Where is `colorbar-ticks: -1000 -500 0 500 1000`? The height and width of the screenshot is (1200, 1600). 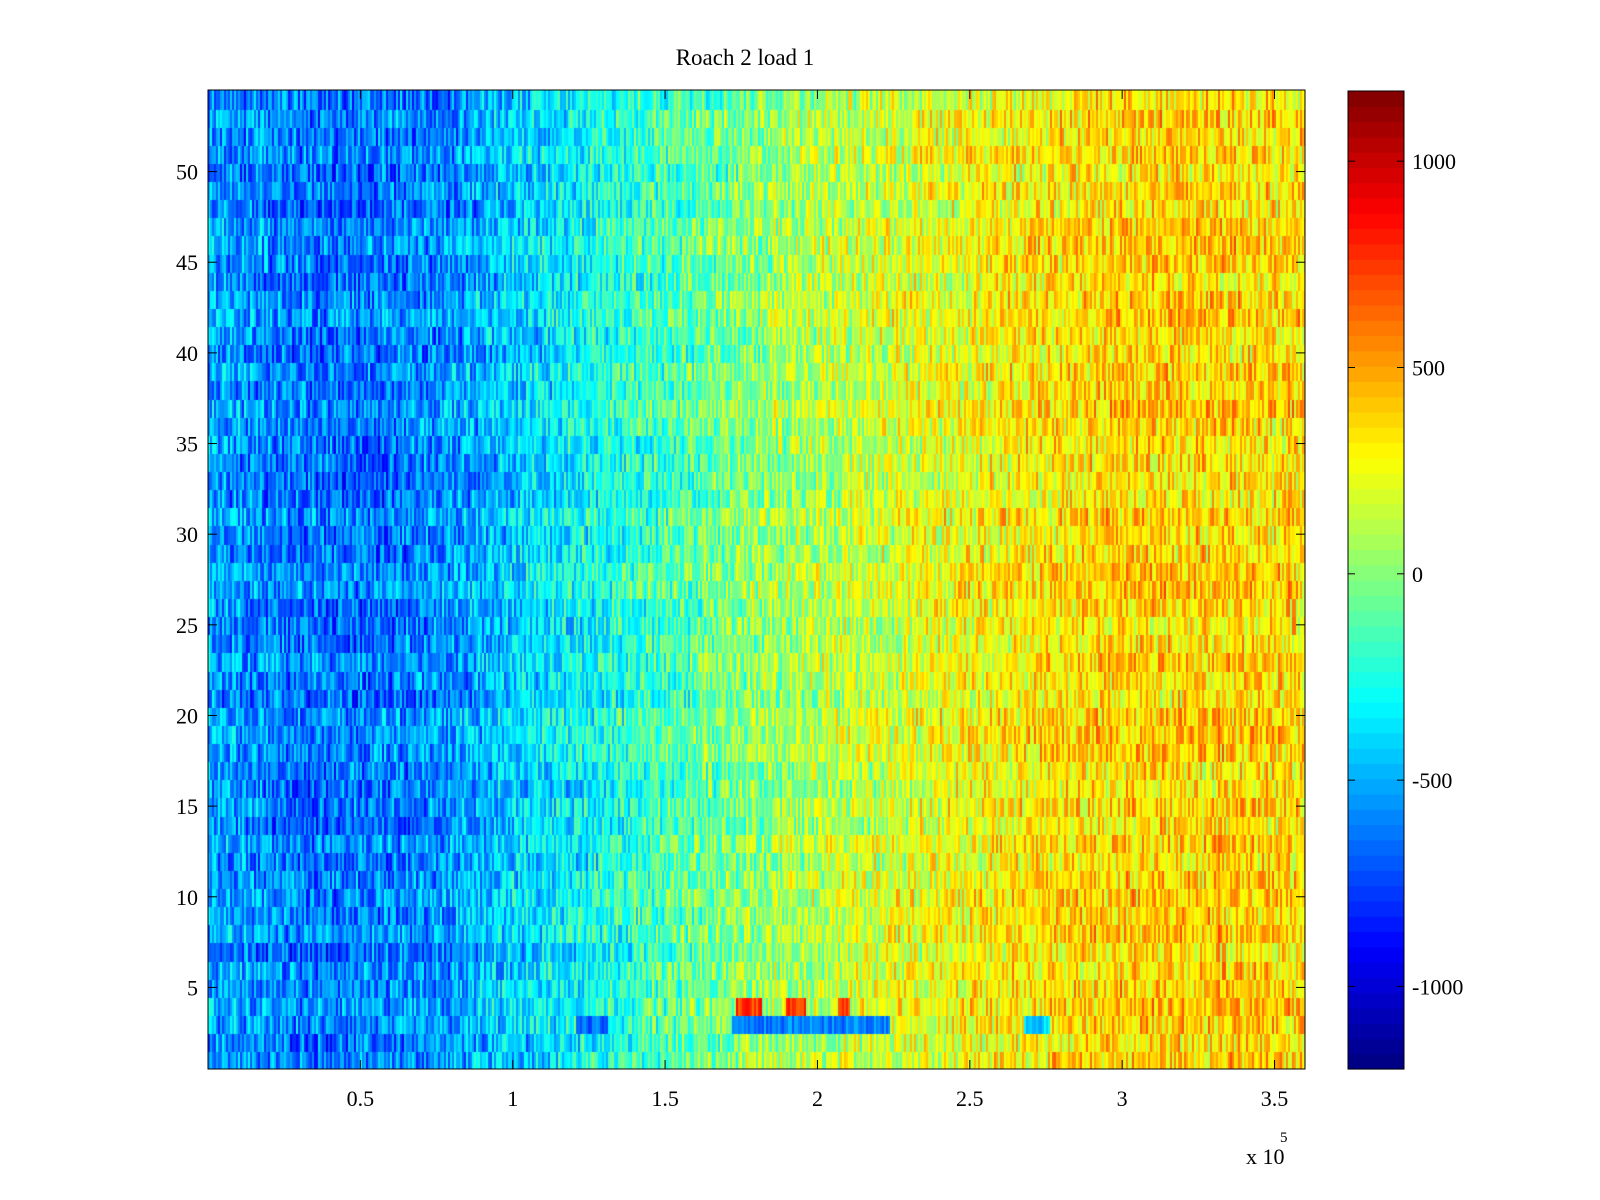
colorbar-ticks: -1000 -500 0 500 1000 is located at coordinates (1405, 574).